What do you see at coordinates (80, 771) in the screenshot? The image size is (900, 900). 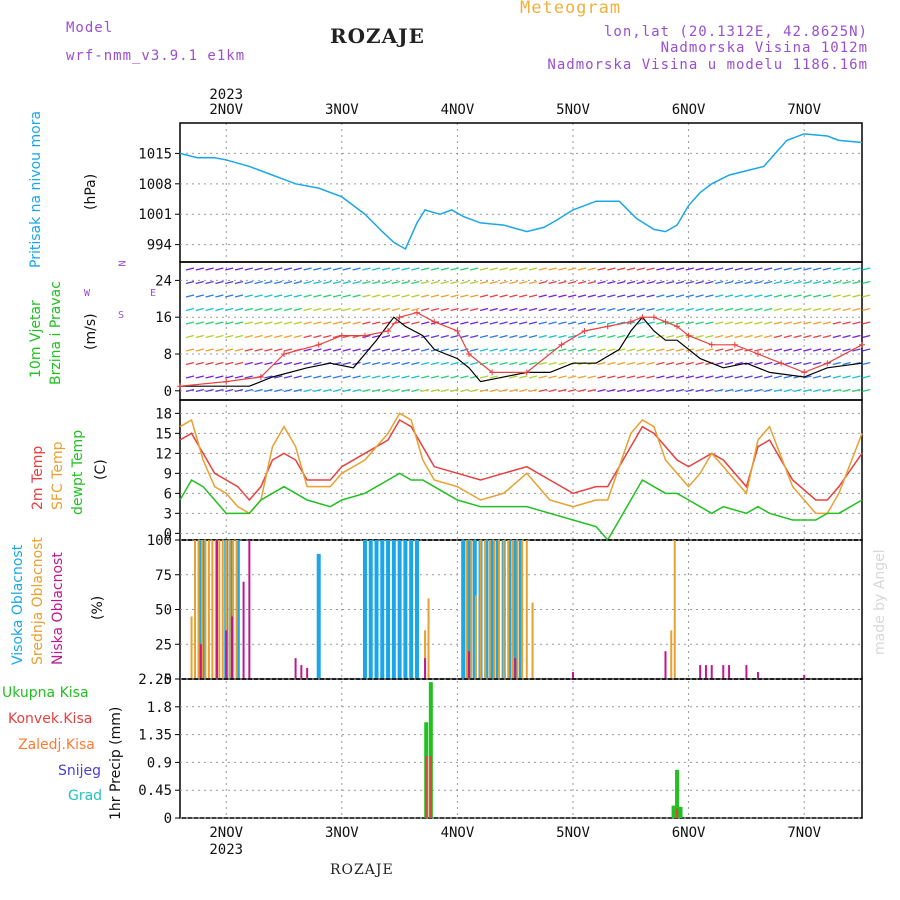 I see `legend-snow: Snijeg` at bounding box center [80, 771].